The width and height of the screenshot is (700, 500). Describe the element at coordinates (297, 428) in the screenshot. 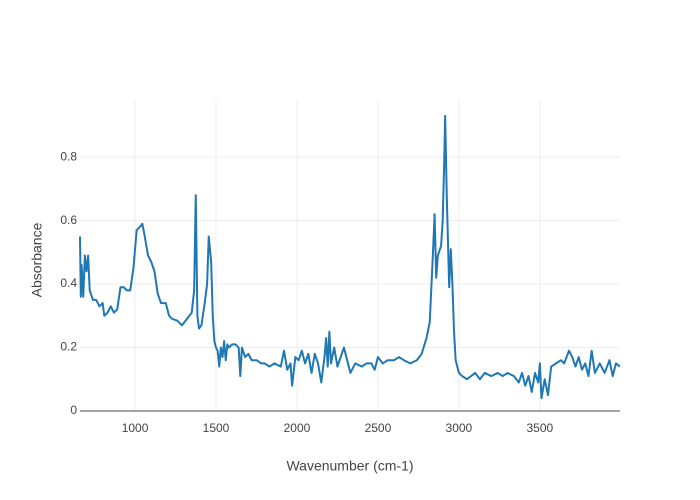

I see `x-tick-label: 2000` at that location.